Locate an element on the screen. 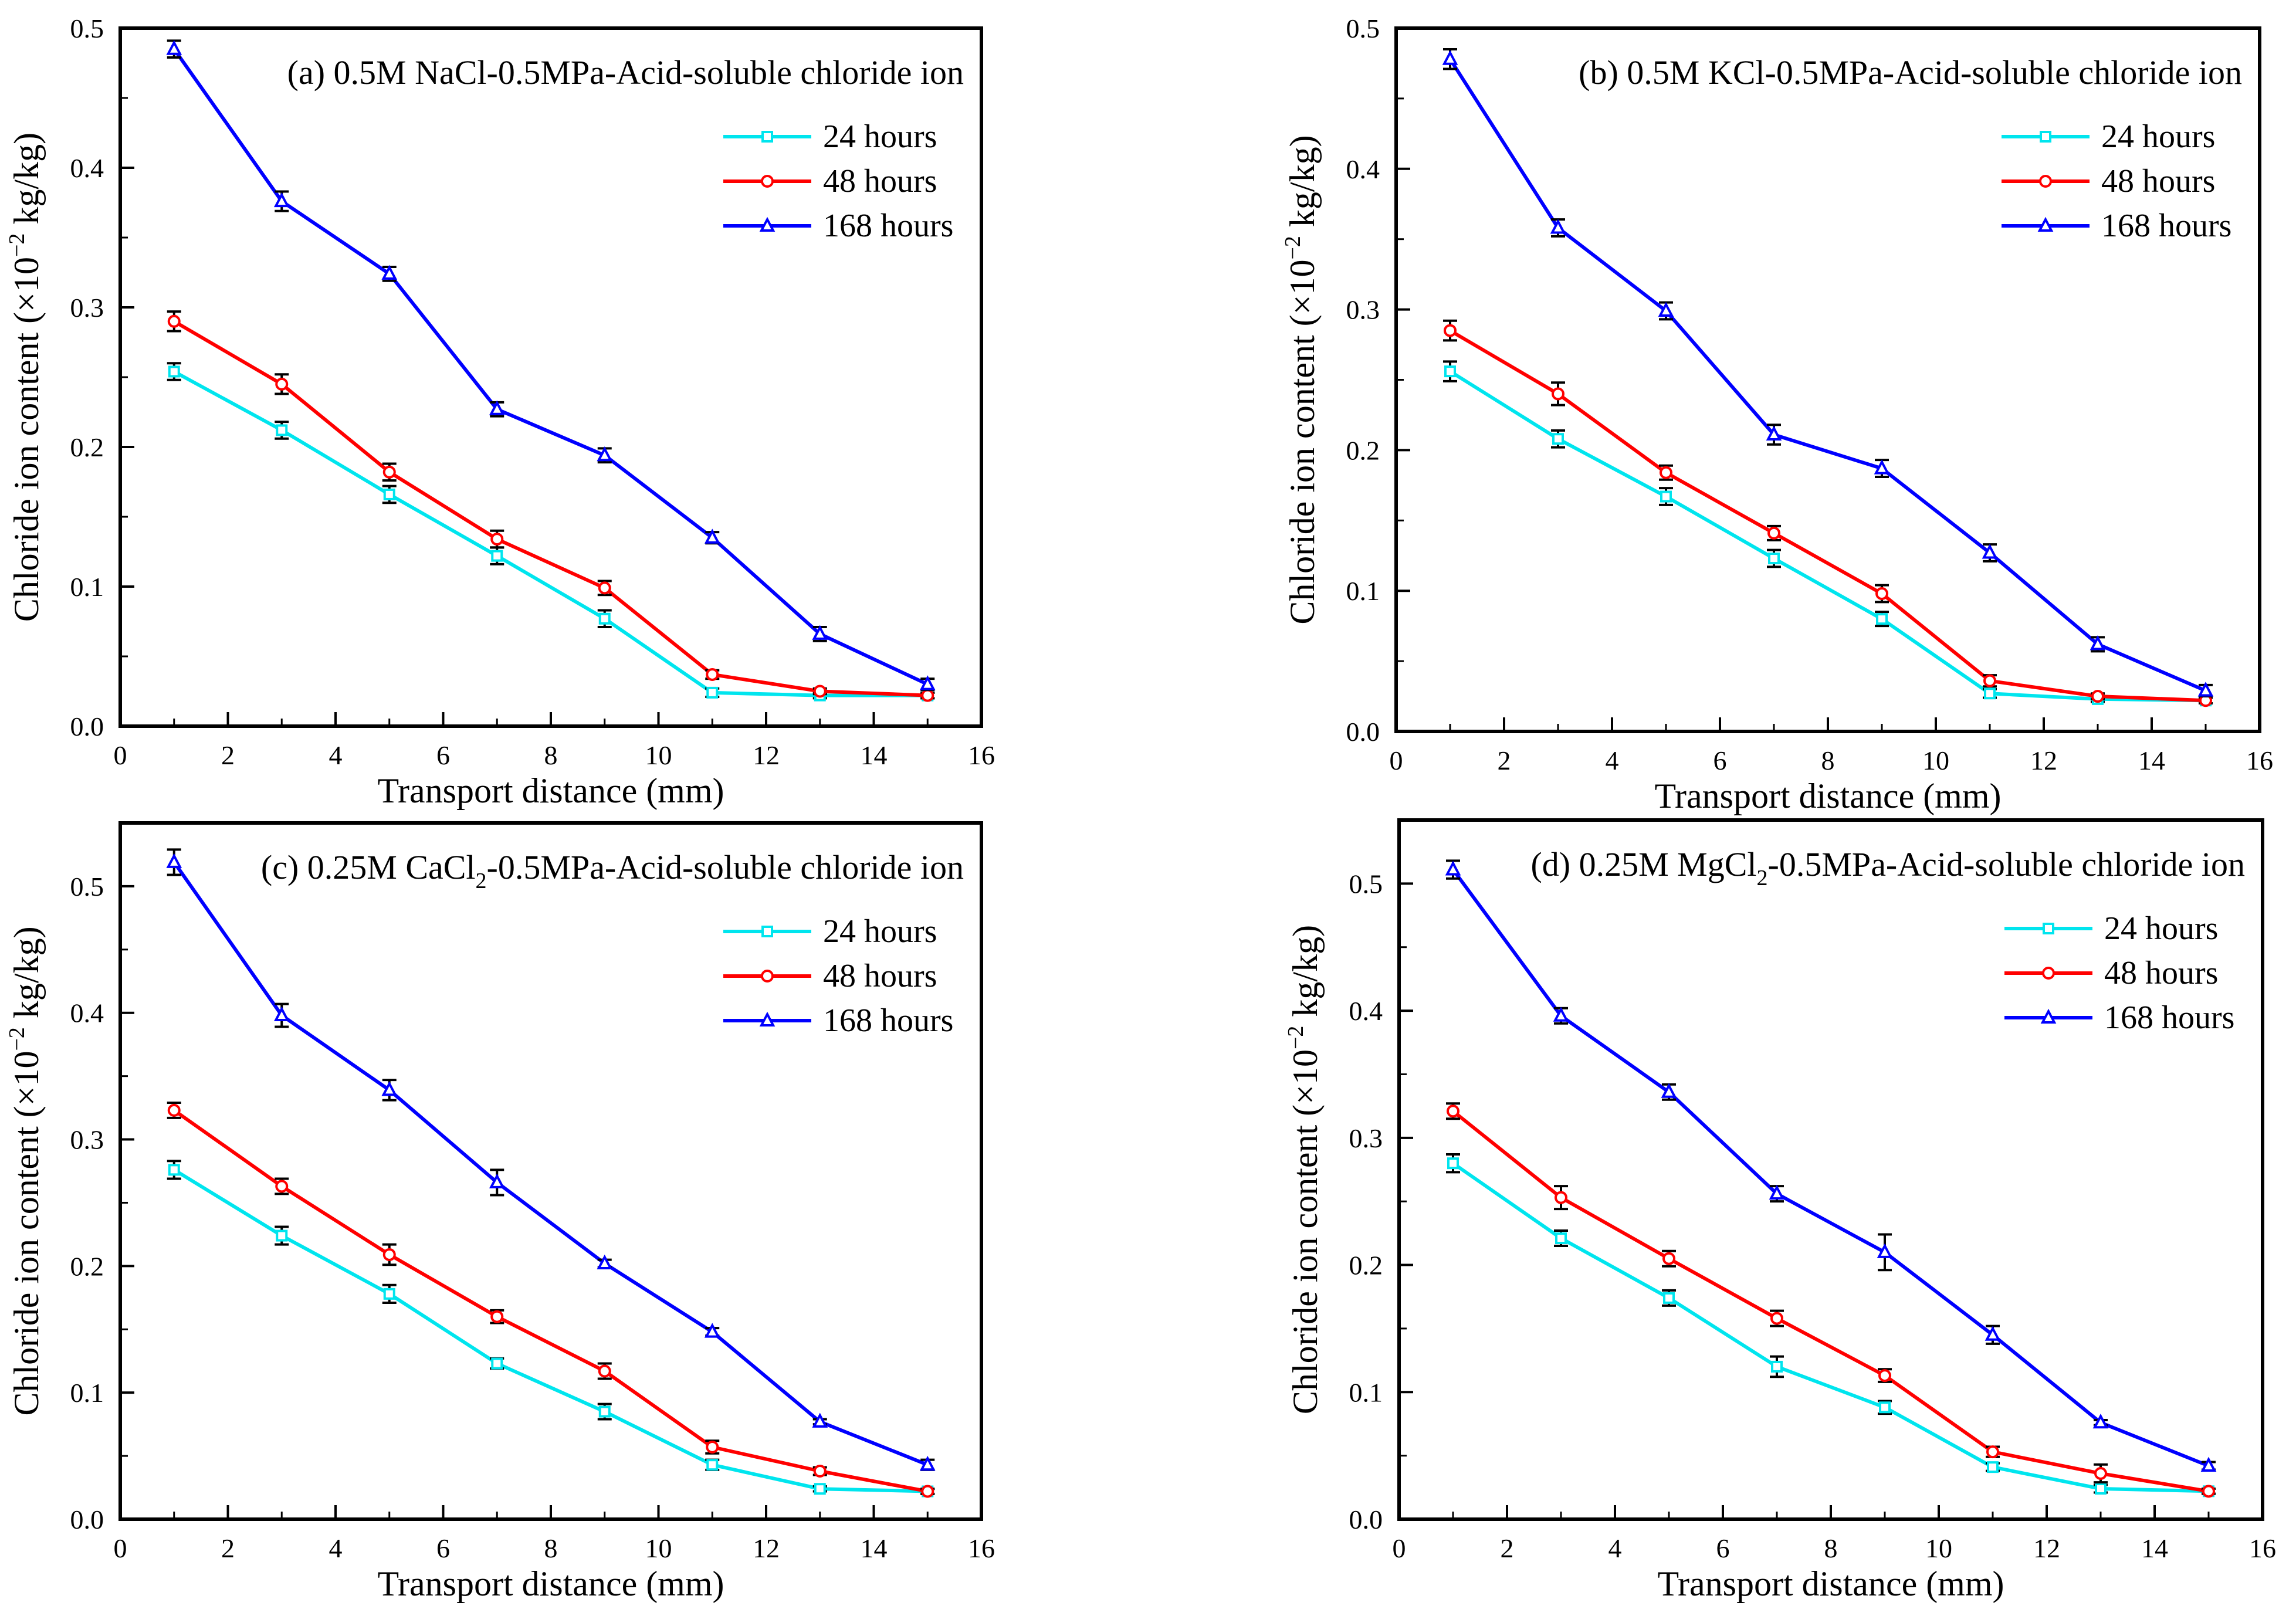 The image size is (2296, 1616). x-tick-label: 10 is located at coordinates (658, 1548).